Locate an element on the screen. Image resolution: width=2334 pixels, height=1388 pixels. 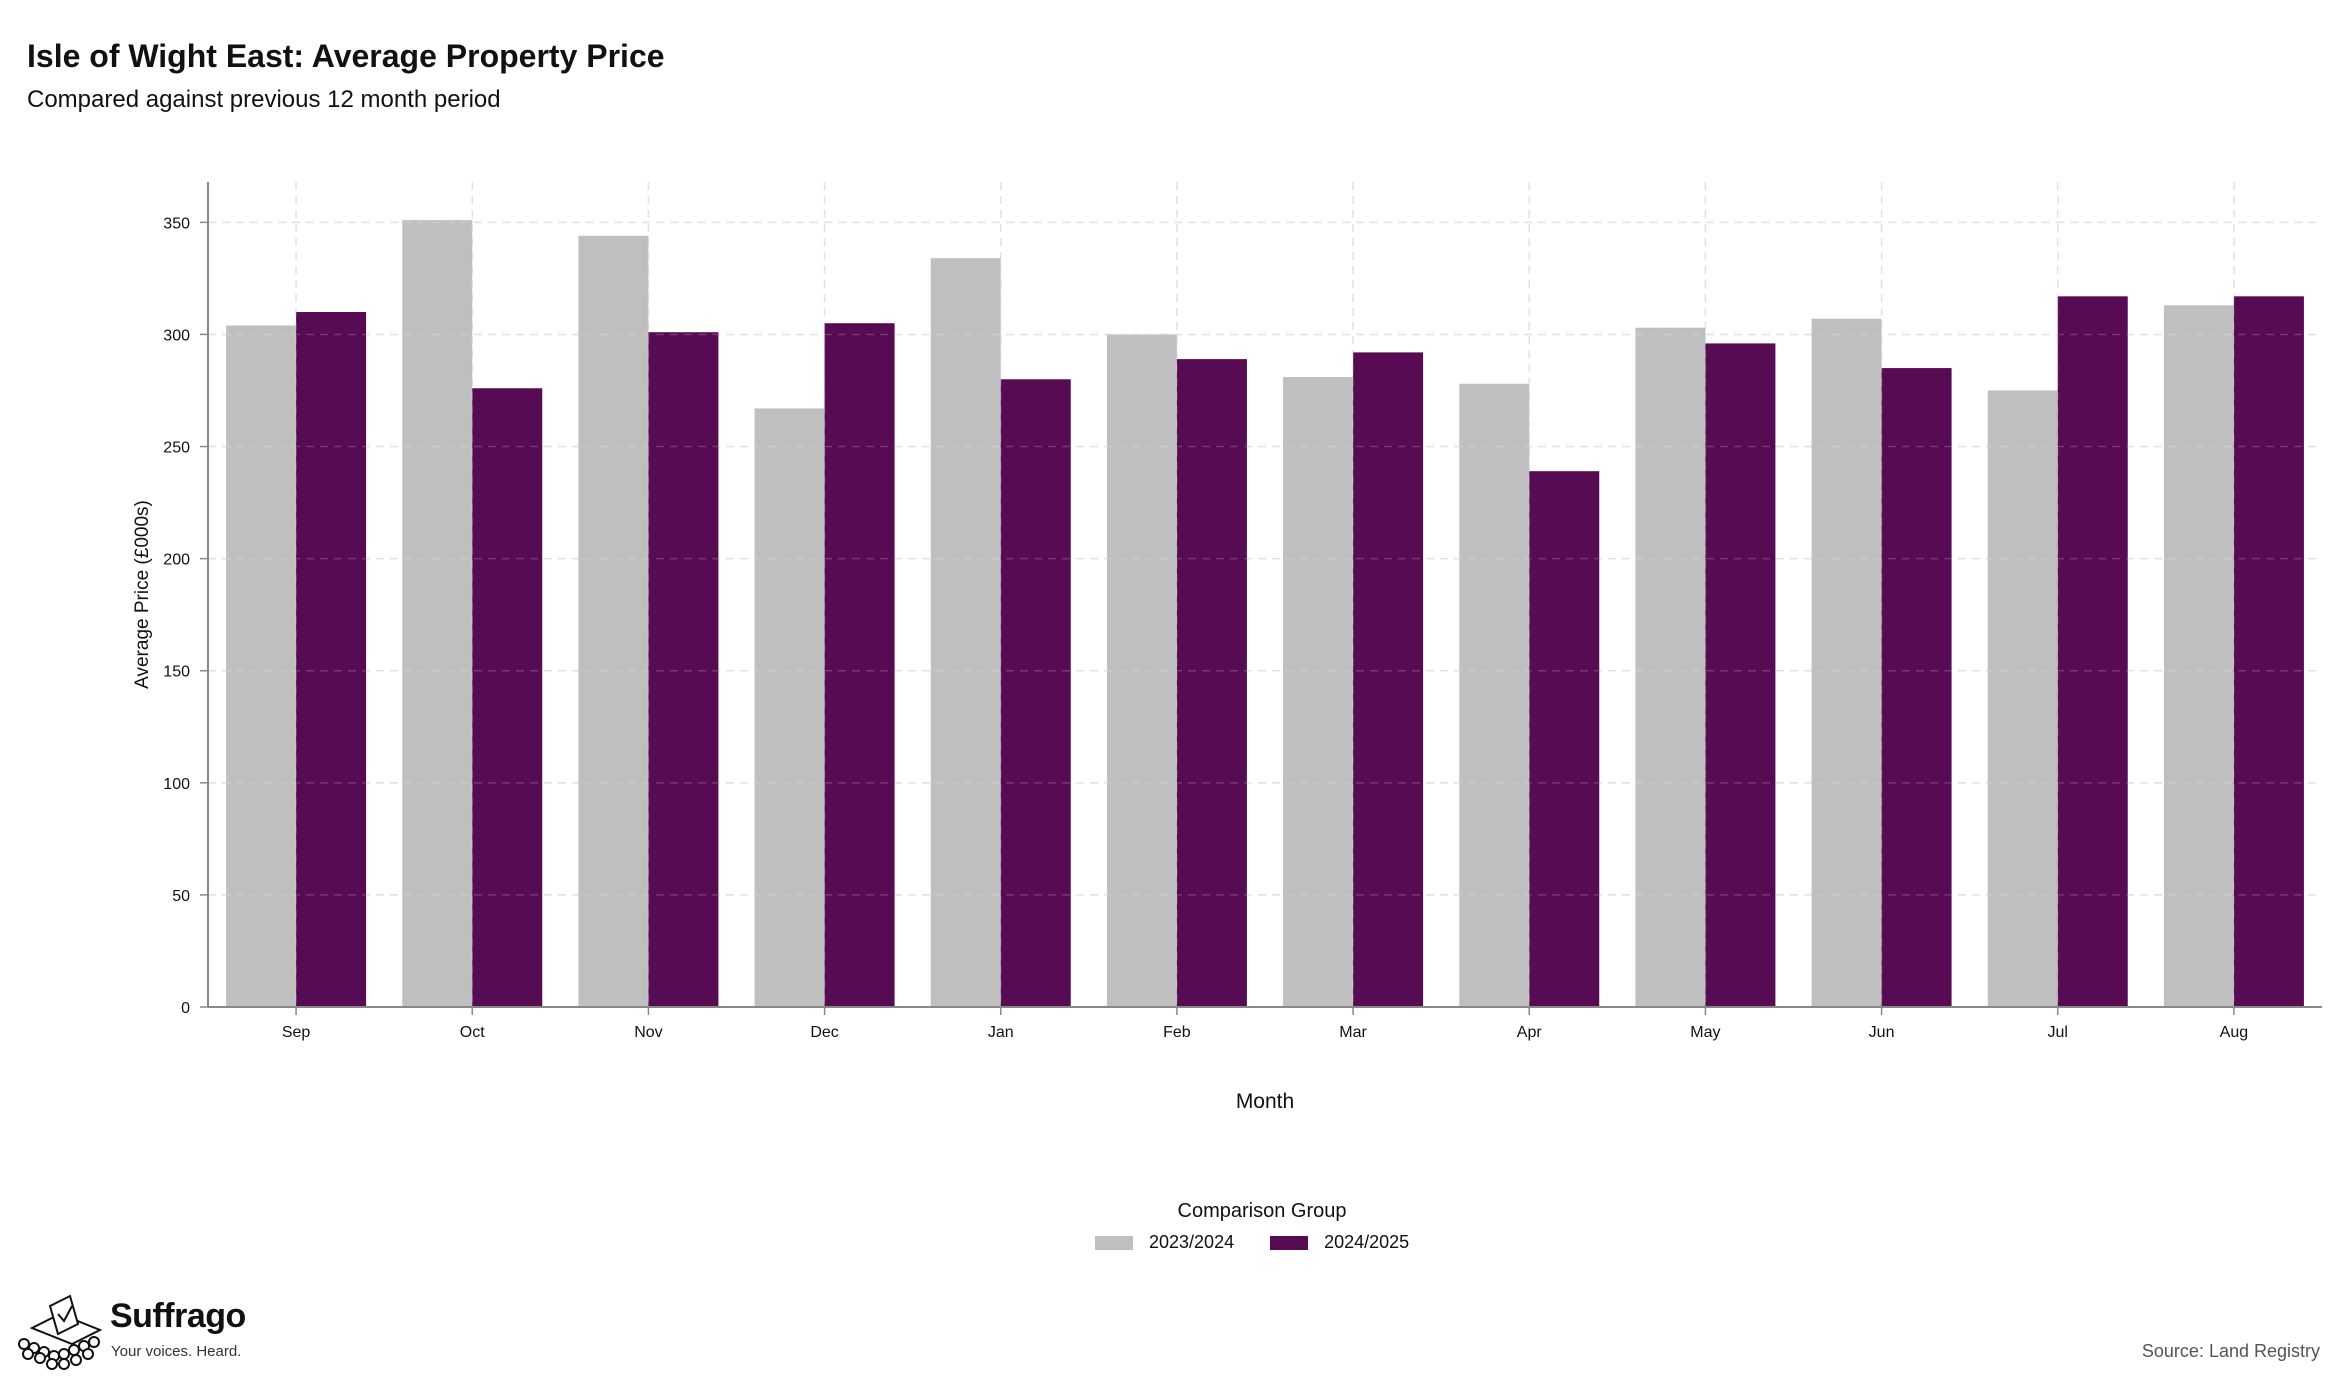
bar-2023-2024-nov is located at coordinates (613, 621).